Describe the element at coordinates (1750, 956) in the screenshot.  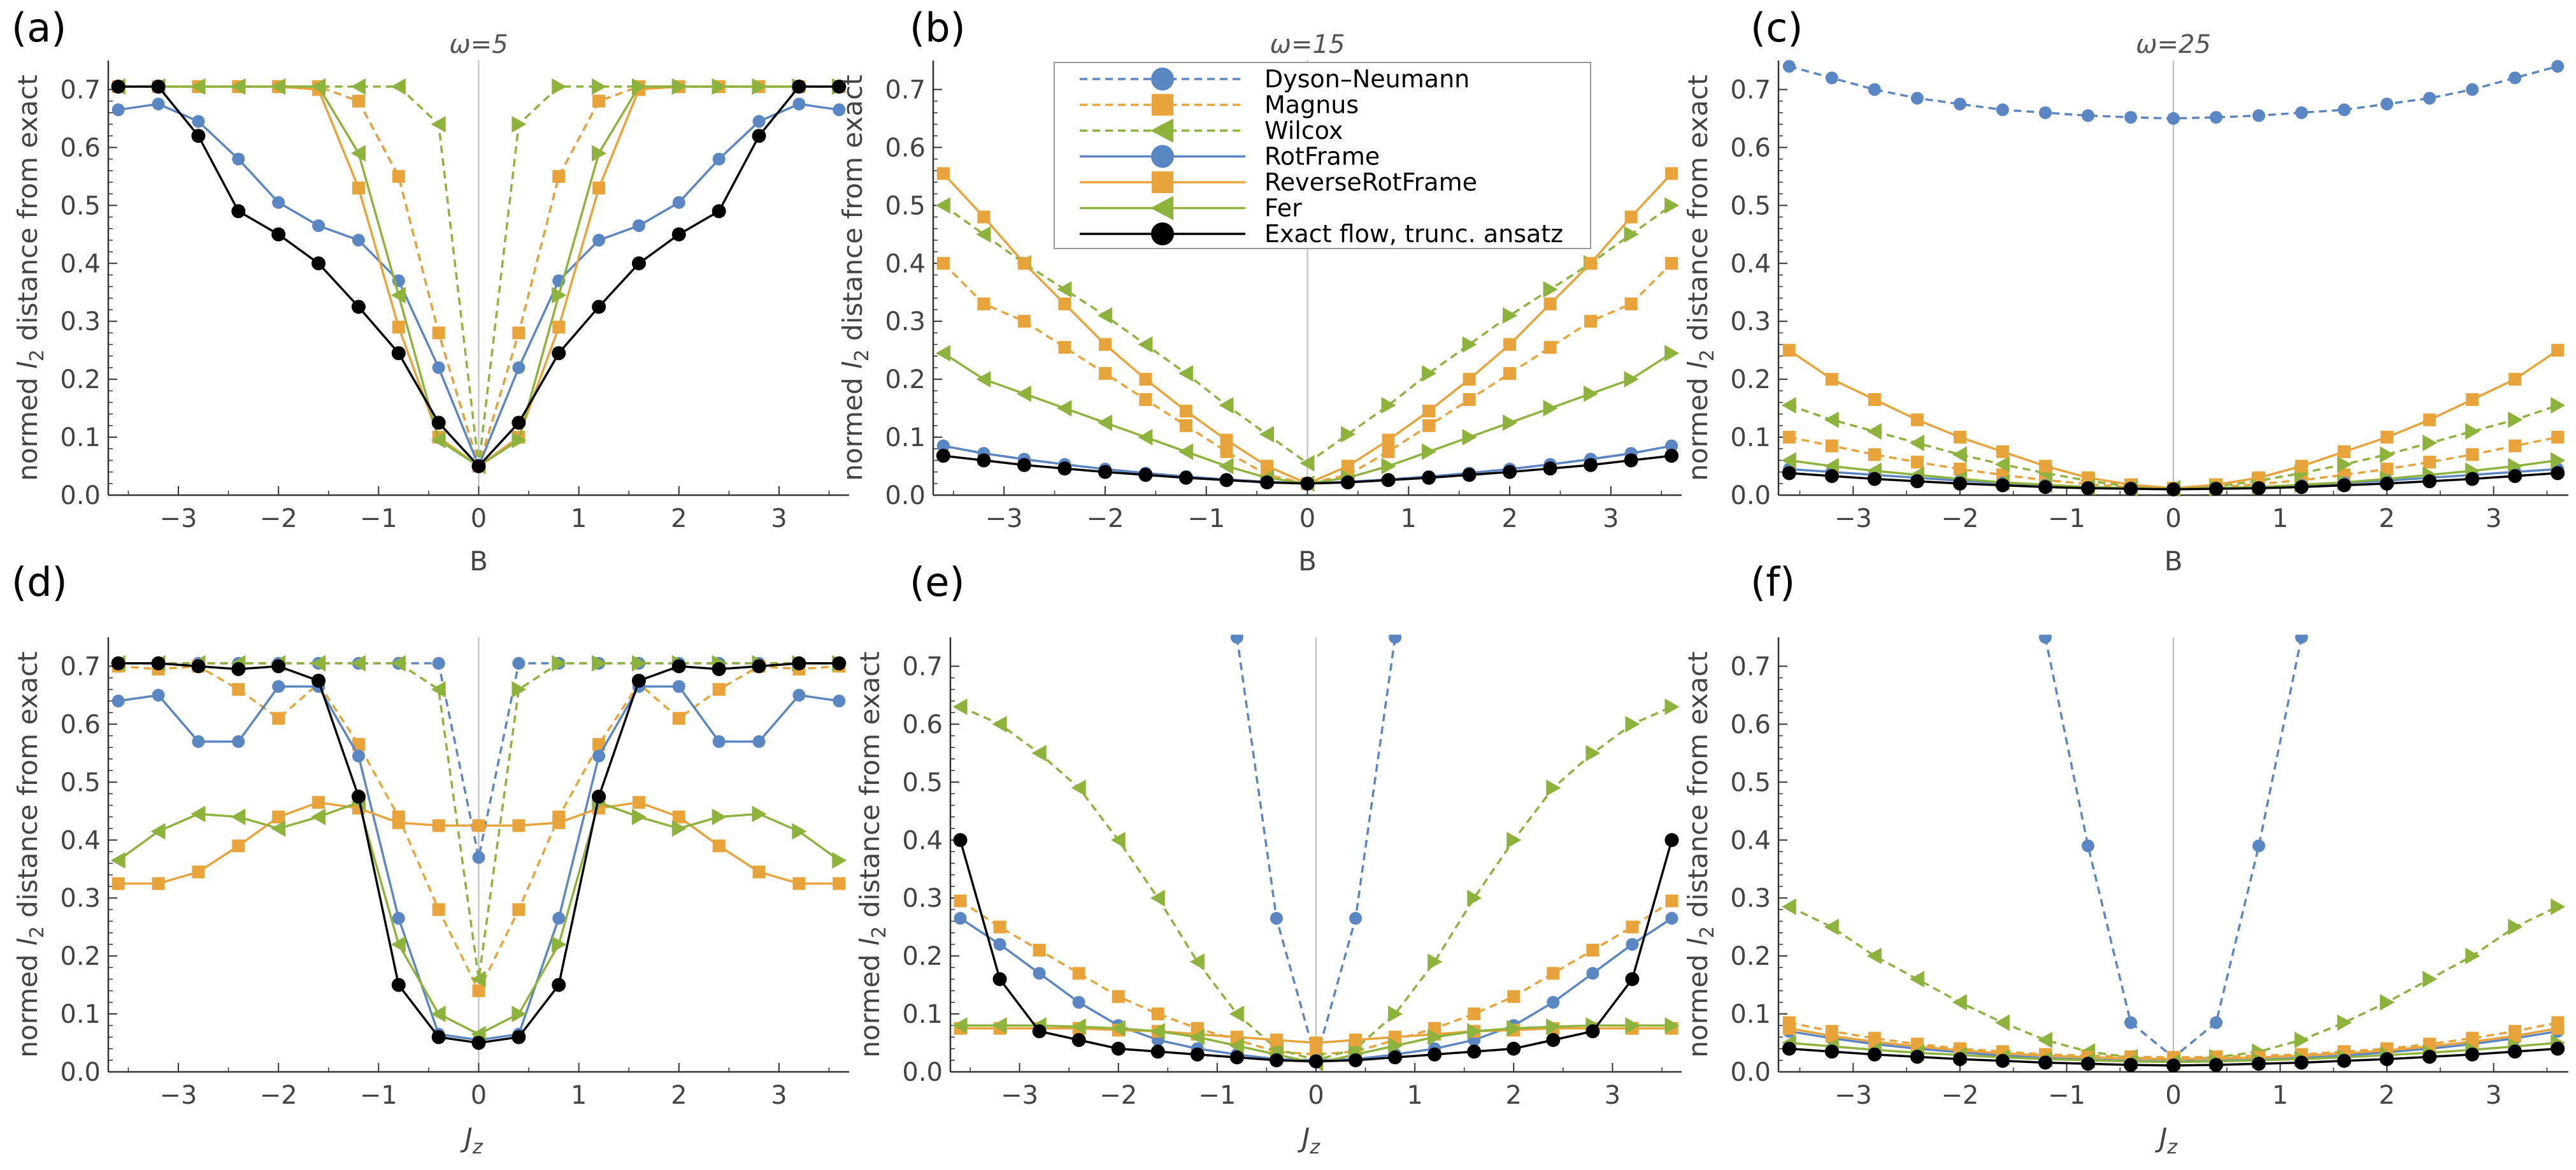
I see `panel-f-y-tick-label: 0.2` at that location.